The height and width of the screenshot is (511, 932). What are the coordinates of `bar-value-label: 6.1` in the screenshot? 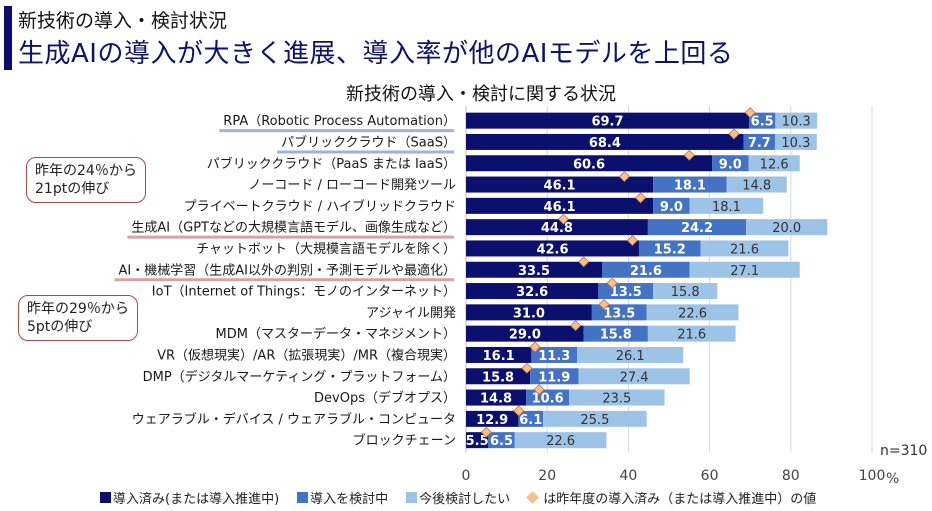 It's located at (530, 420).